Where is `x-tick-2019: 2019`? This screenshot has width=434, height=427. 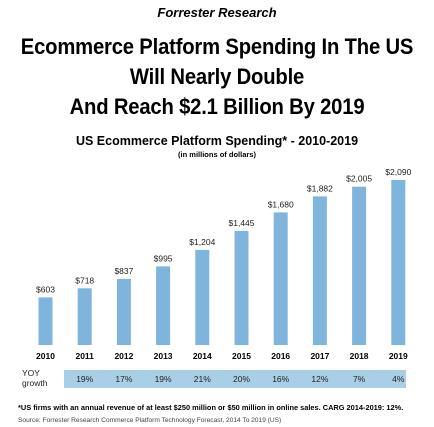 x-tick-2019: 2019 is located at coordinates (398, 356).